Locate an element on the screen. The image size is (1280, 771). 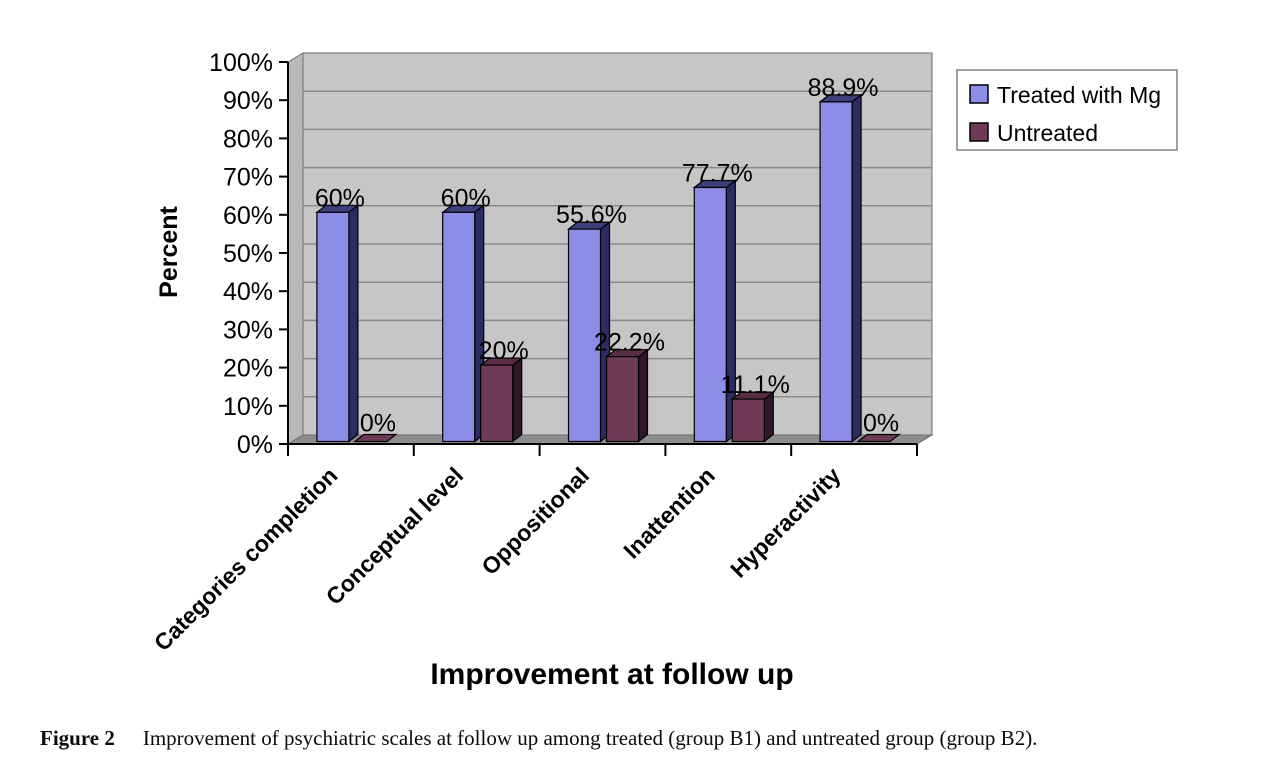
bar-untreated-3-front is located at coordinates (748, 420).